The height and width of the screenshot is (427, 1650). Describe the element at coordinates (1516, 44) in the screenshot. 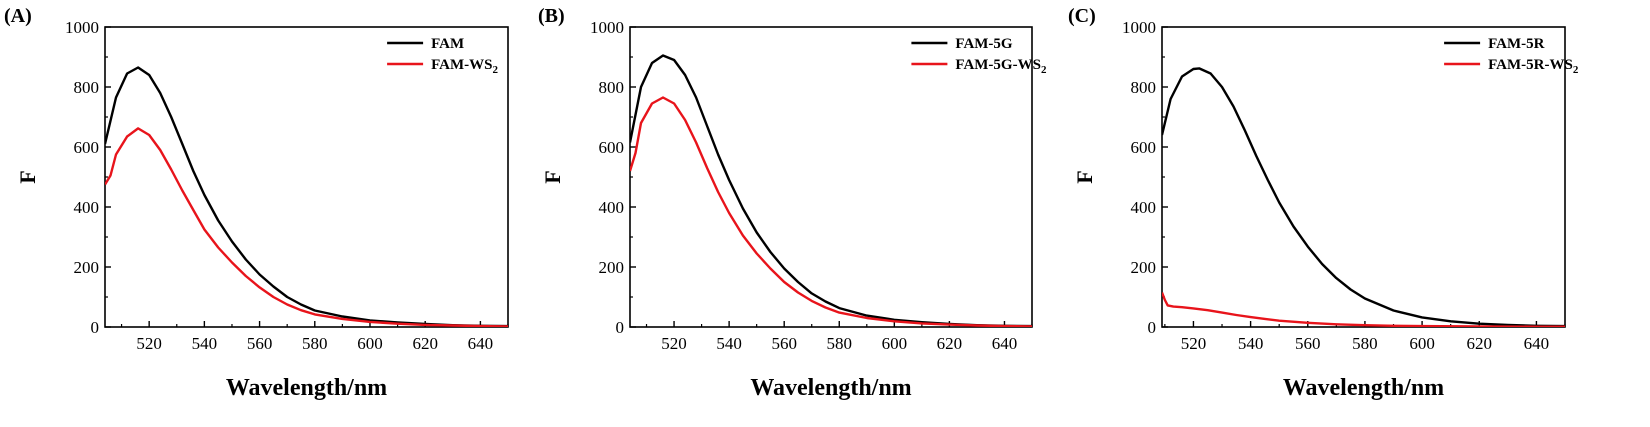

I see `legend-entry: FAM-5R` at that location.